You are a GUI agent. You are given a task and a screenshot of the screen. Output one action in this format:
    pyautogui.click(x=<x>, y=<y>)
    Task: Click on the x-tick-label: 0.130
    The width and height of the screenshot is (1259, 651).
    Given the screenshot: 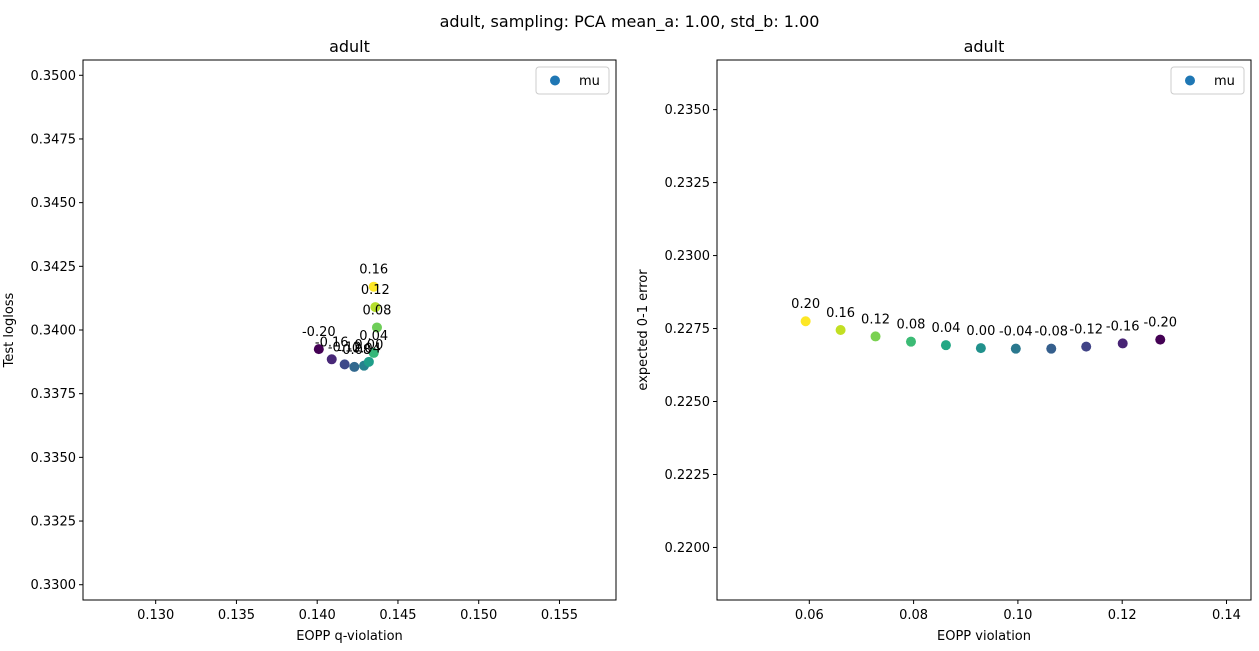 What is the action you would take?
    pyautogui.click(x=155, y=615)
    